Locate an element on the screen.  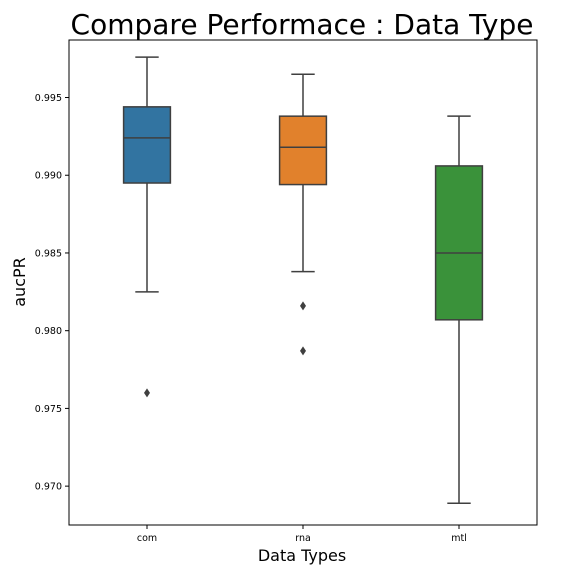
y-tick-label: 0.995 is located at coordinates (48, 98).